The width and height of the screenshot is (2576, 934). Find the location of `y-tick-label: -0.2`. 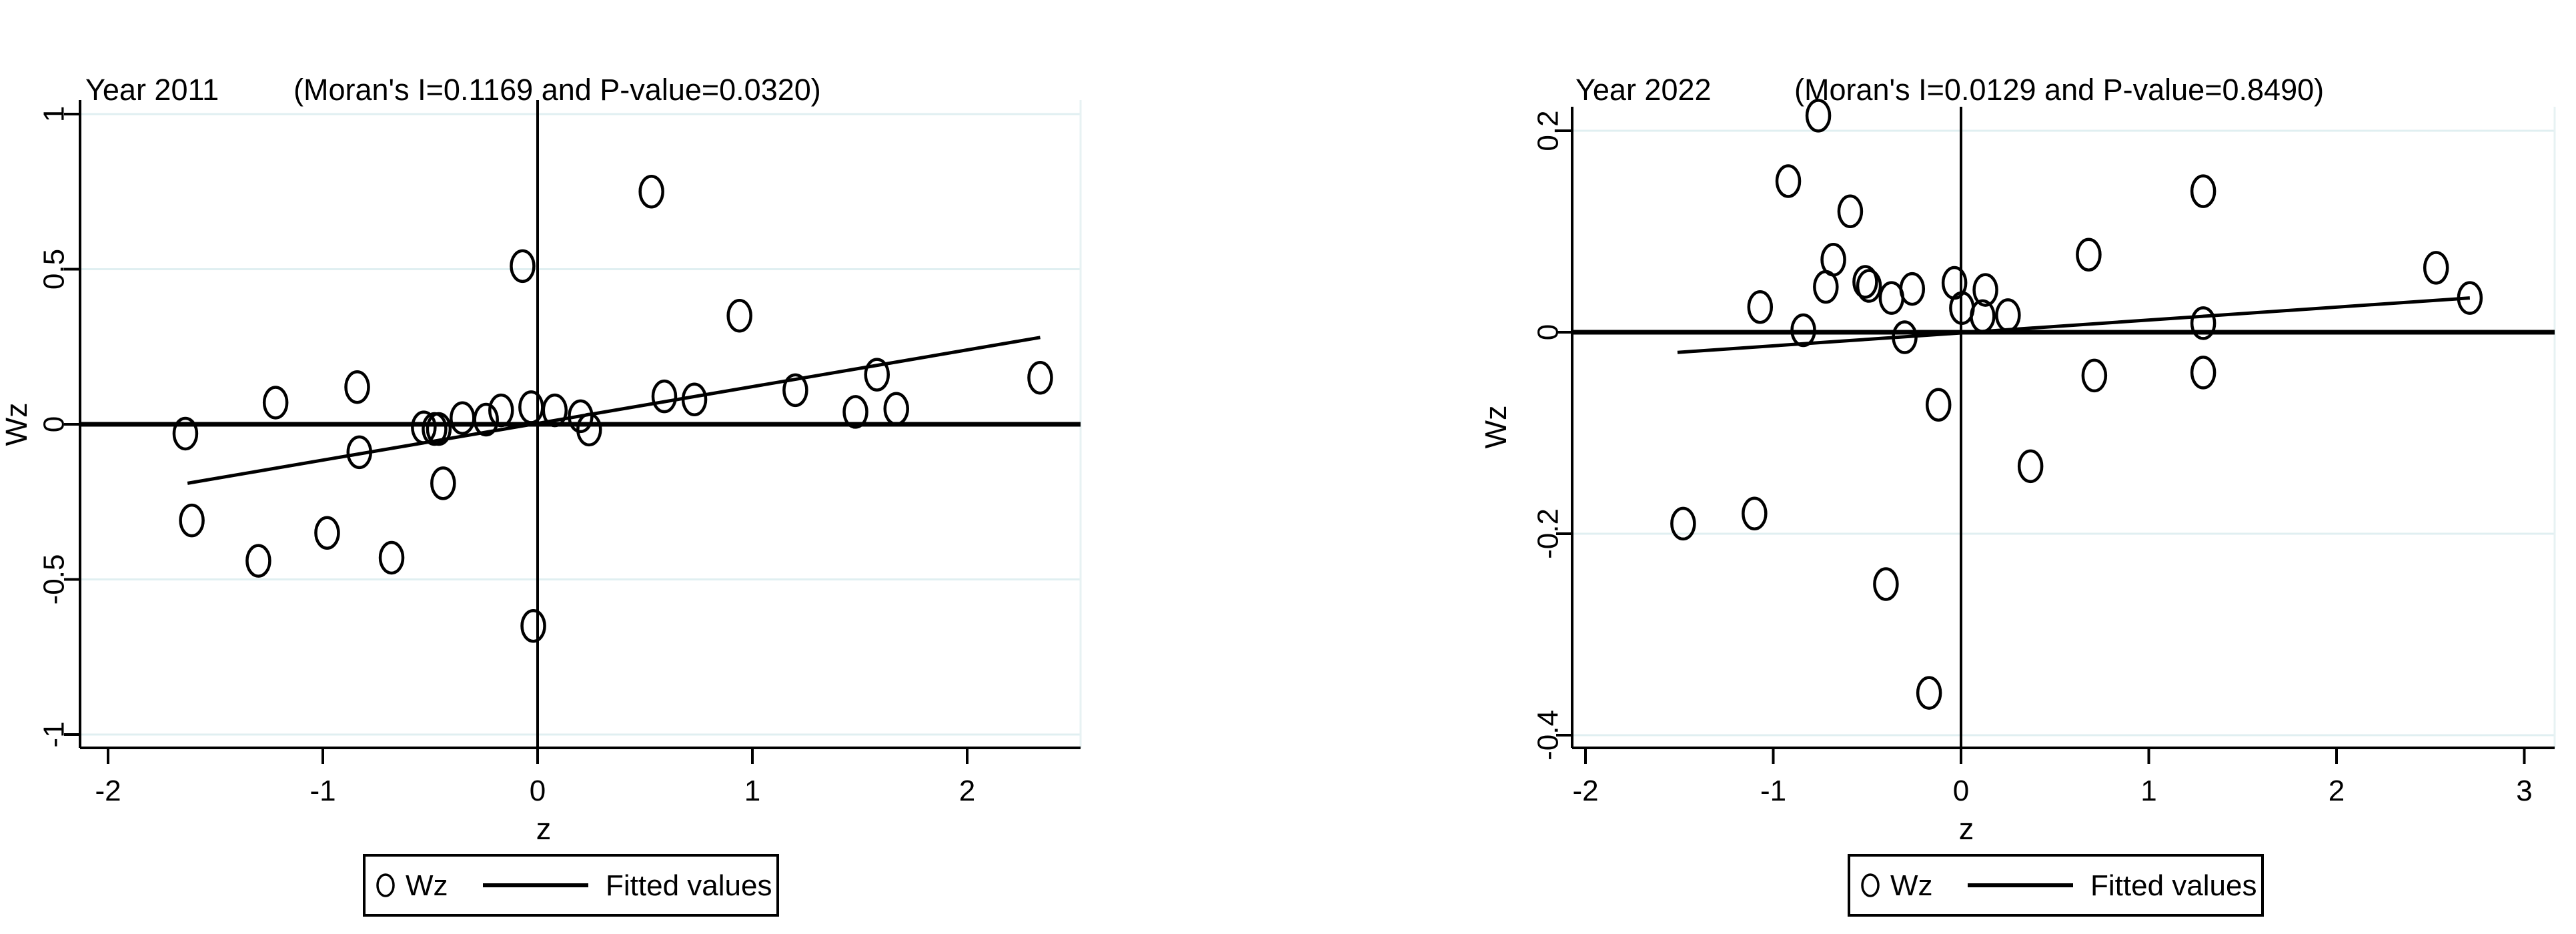

y-tick-label: -0.2 is located at coordinates (1547, 533).